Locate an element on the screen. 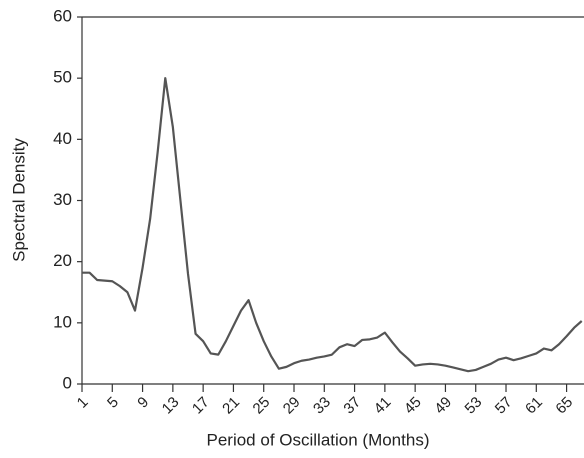 The width and height of the screenshot is (584, 458). x-tick-label: 57 is located at coordinates (504, 406).